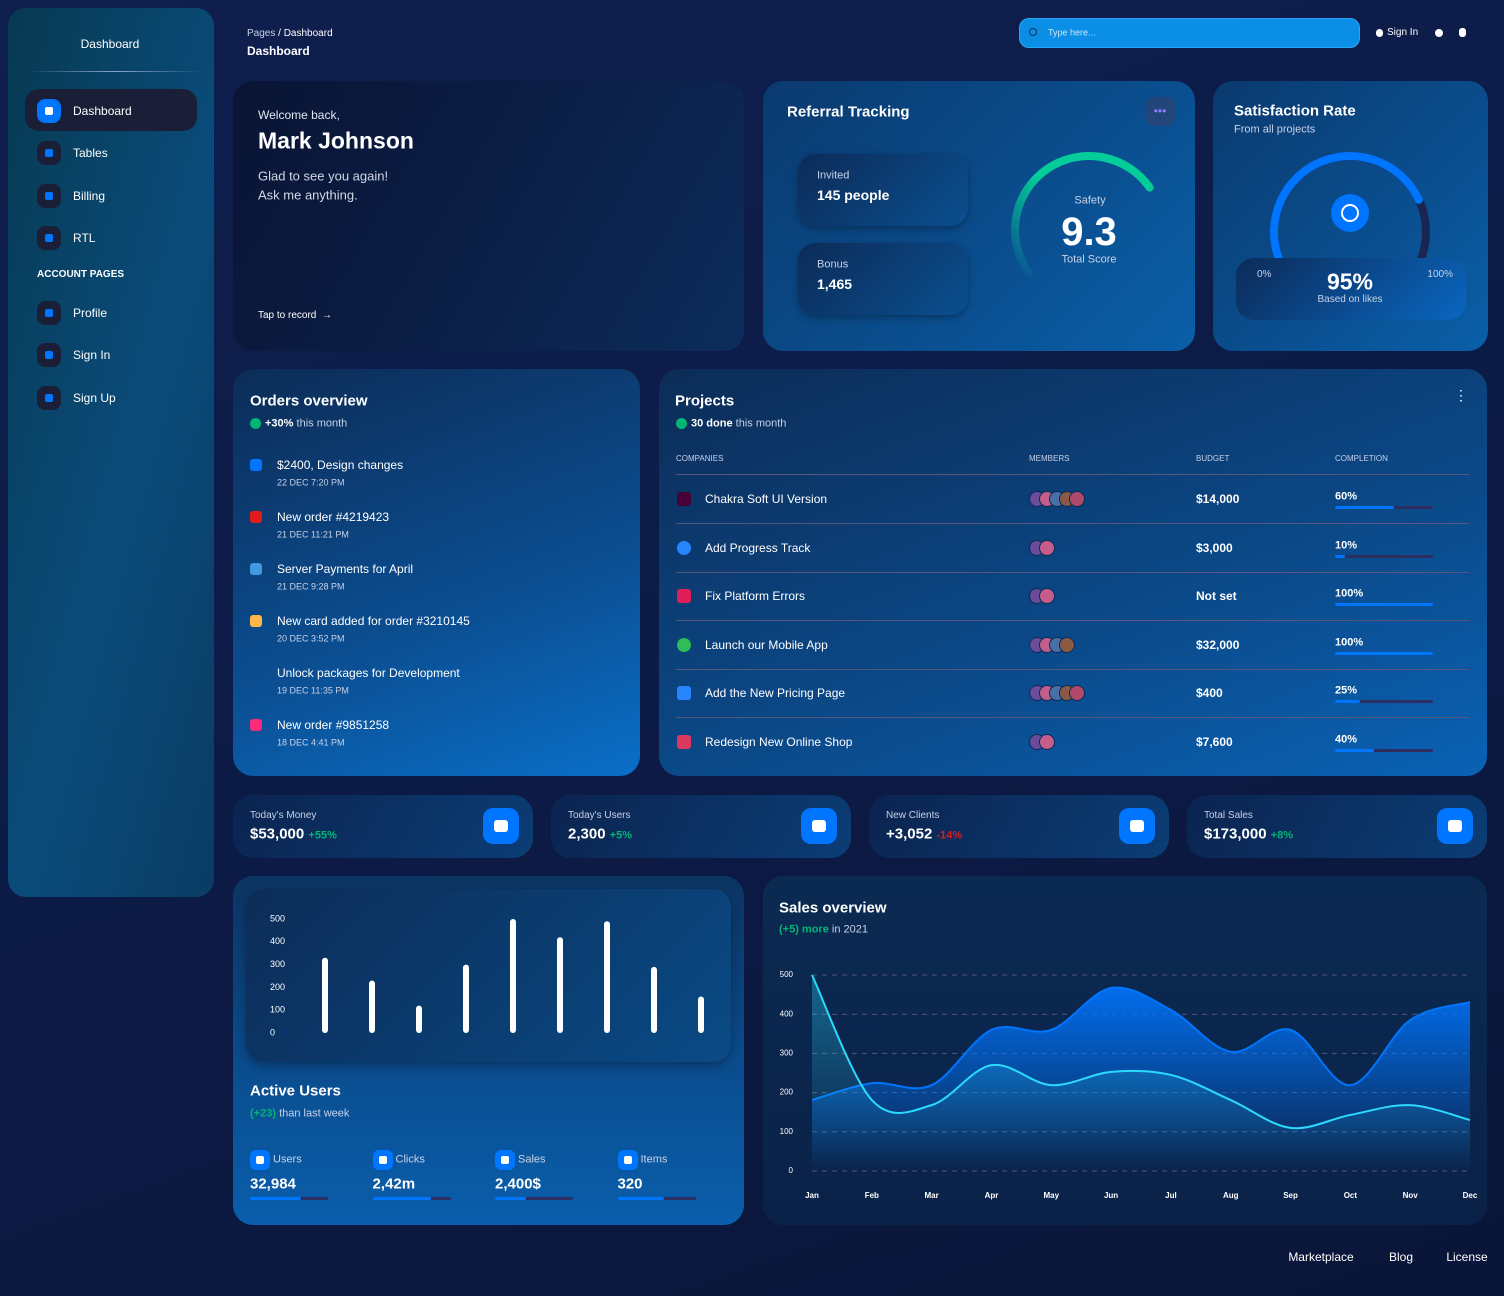 Image resolution: width=1504 pixels, height=1296 pixels. I want to click on metric-track, so click(534, 1198).